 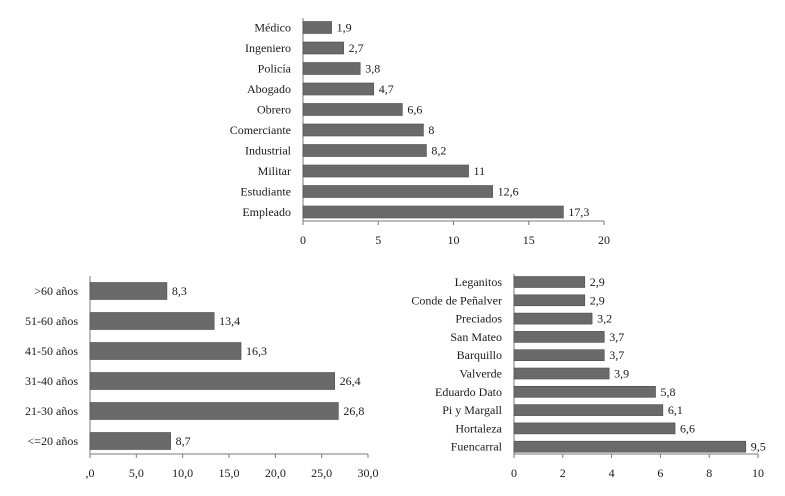 I want to click on category-label: Policía, so click(x=275, y=69).